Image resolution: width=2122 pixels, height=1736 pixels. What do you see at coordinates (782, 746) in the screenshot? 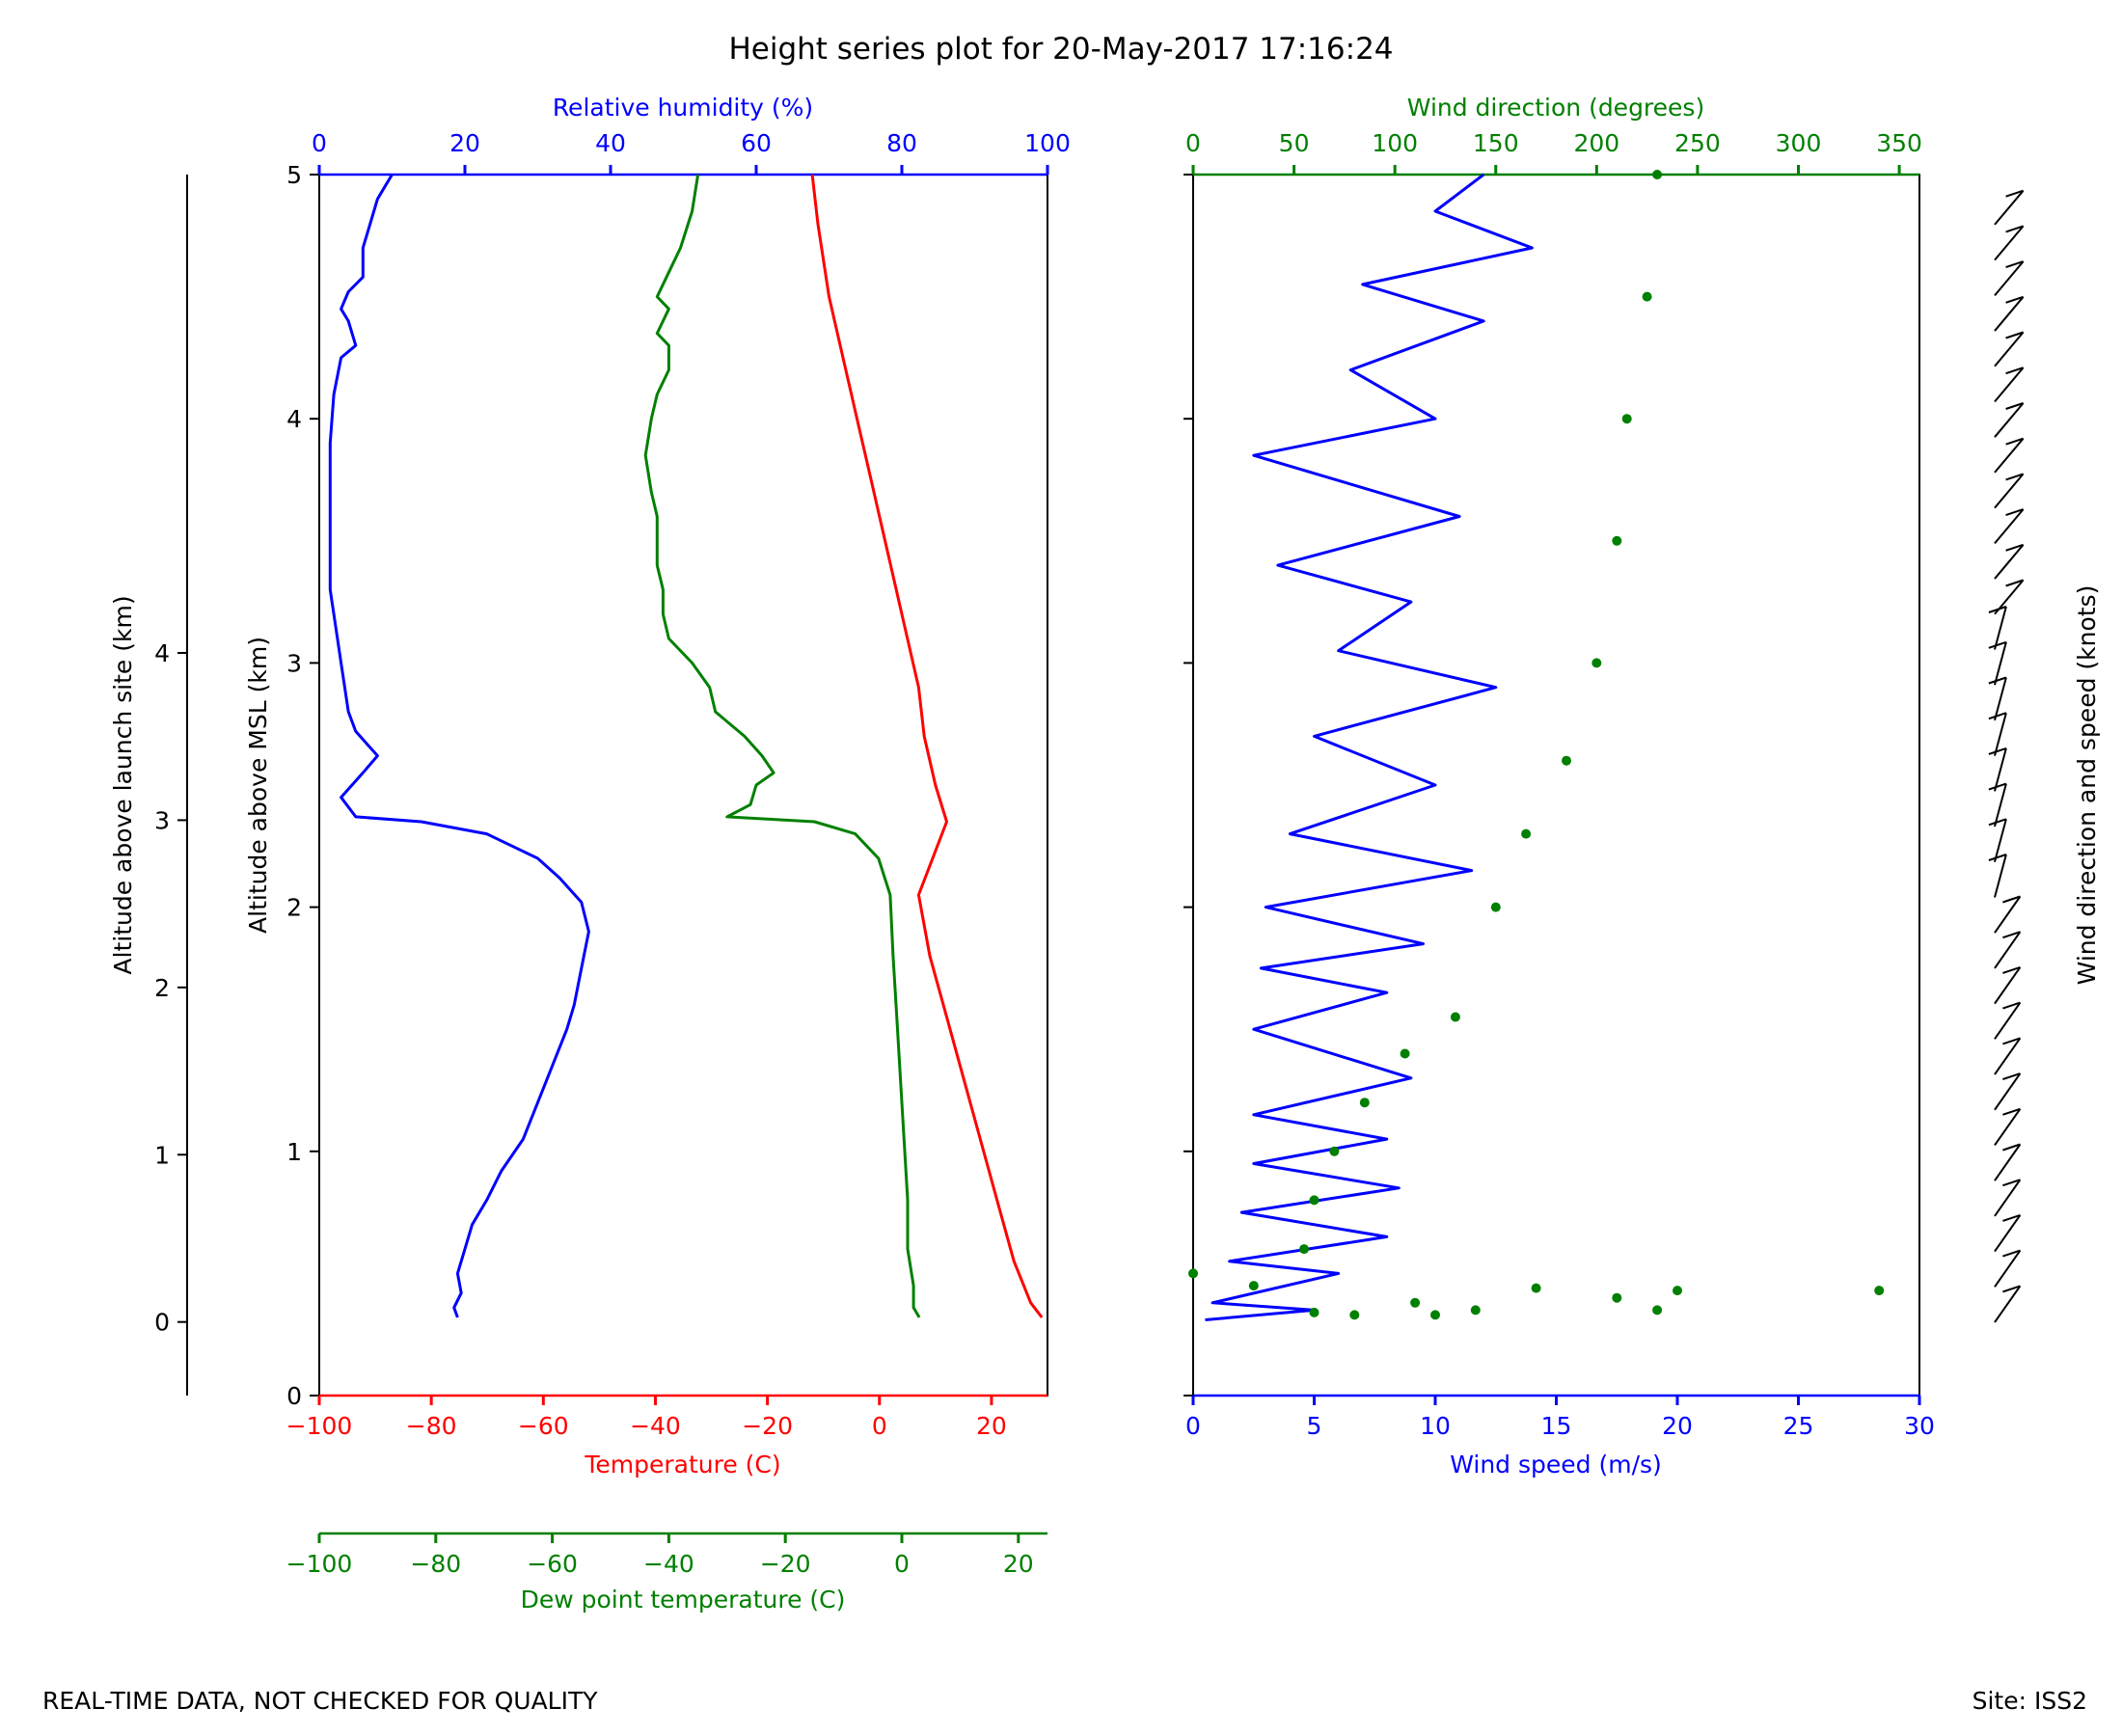
I see `dewpoint-line` at bounding box center [782, 746].